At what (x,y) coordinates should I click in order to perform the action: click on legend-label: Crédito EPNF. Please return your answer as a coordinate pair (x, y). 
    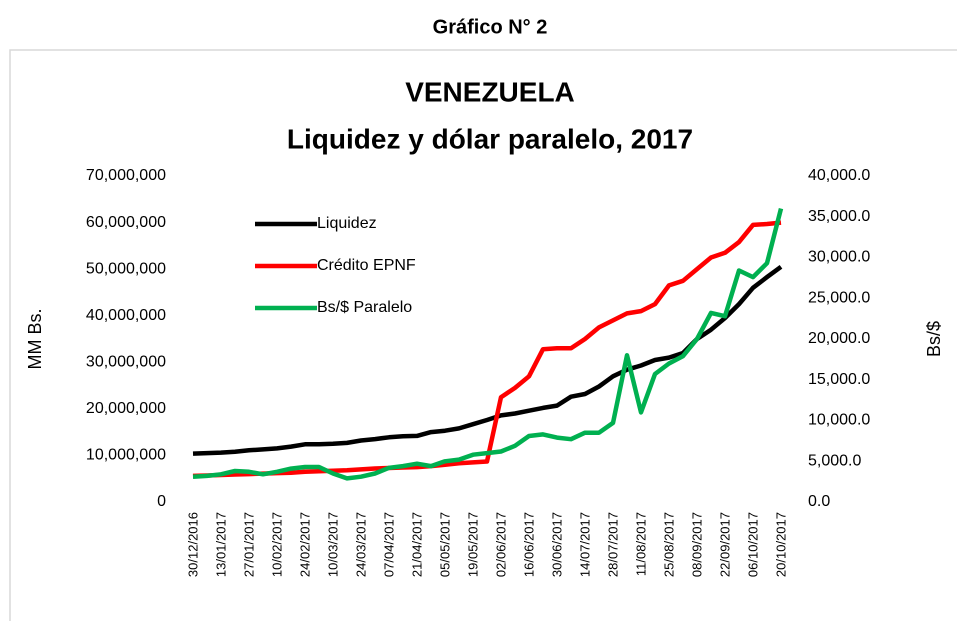
    Looking at the image, I should click on (366, 265).